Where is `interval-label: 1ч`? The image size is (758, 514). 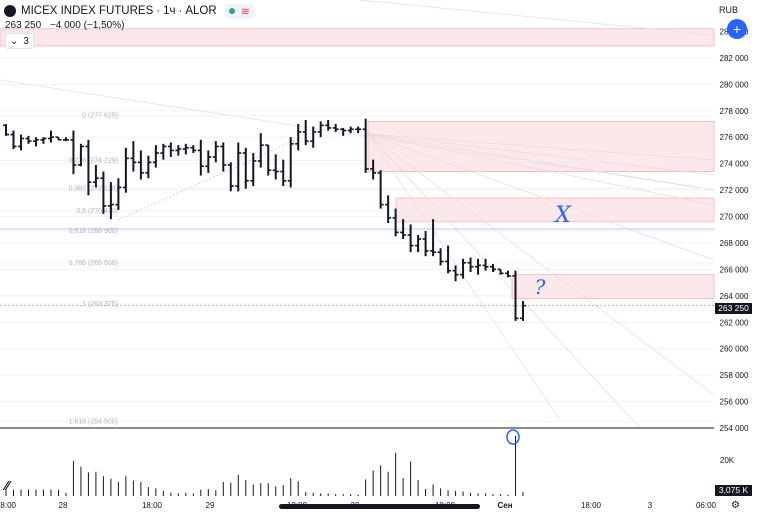 interval-label: 1ч is located at coordinates (169, 11).